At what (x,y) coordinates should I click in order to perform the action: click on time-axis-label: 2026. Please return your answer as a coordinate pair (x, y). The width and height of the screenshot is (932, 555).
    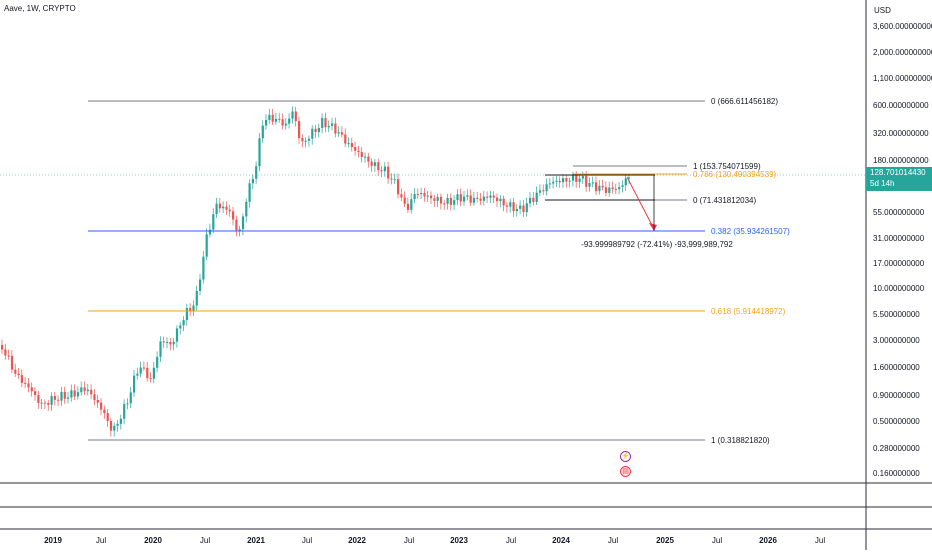
    Looking at the image, I should click on (768, 540).